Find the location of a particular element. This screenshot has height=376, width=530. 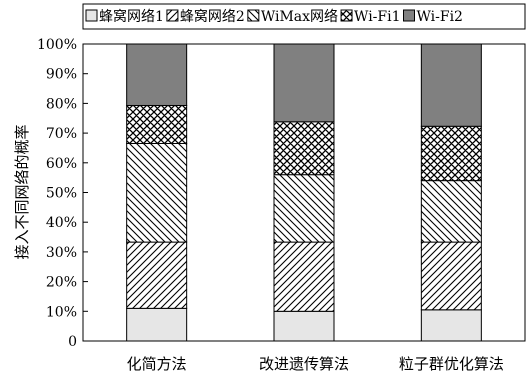

y-axis-label: 接入不同网络的概率 is located at coordinates (22, 191).